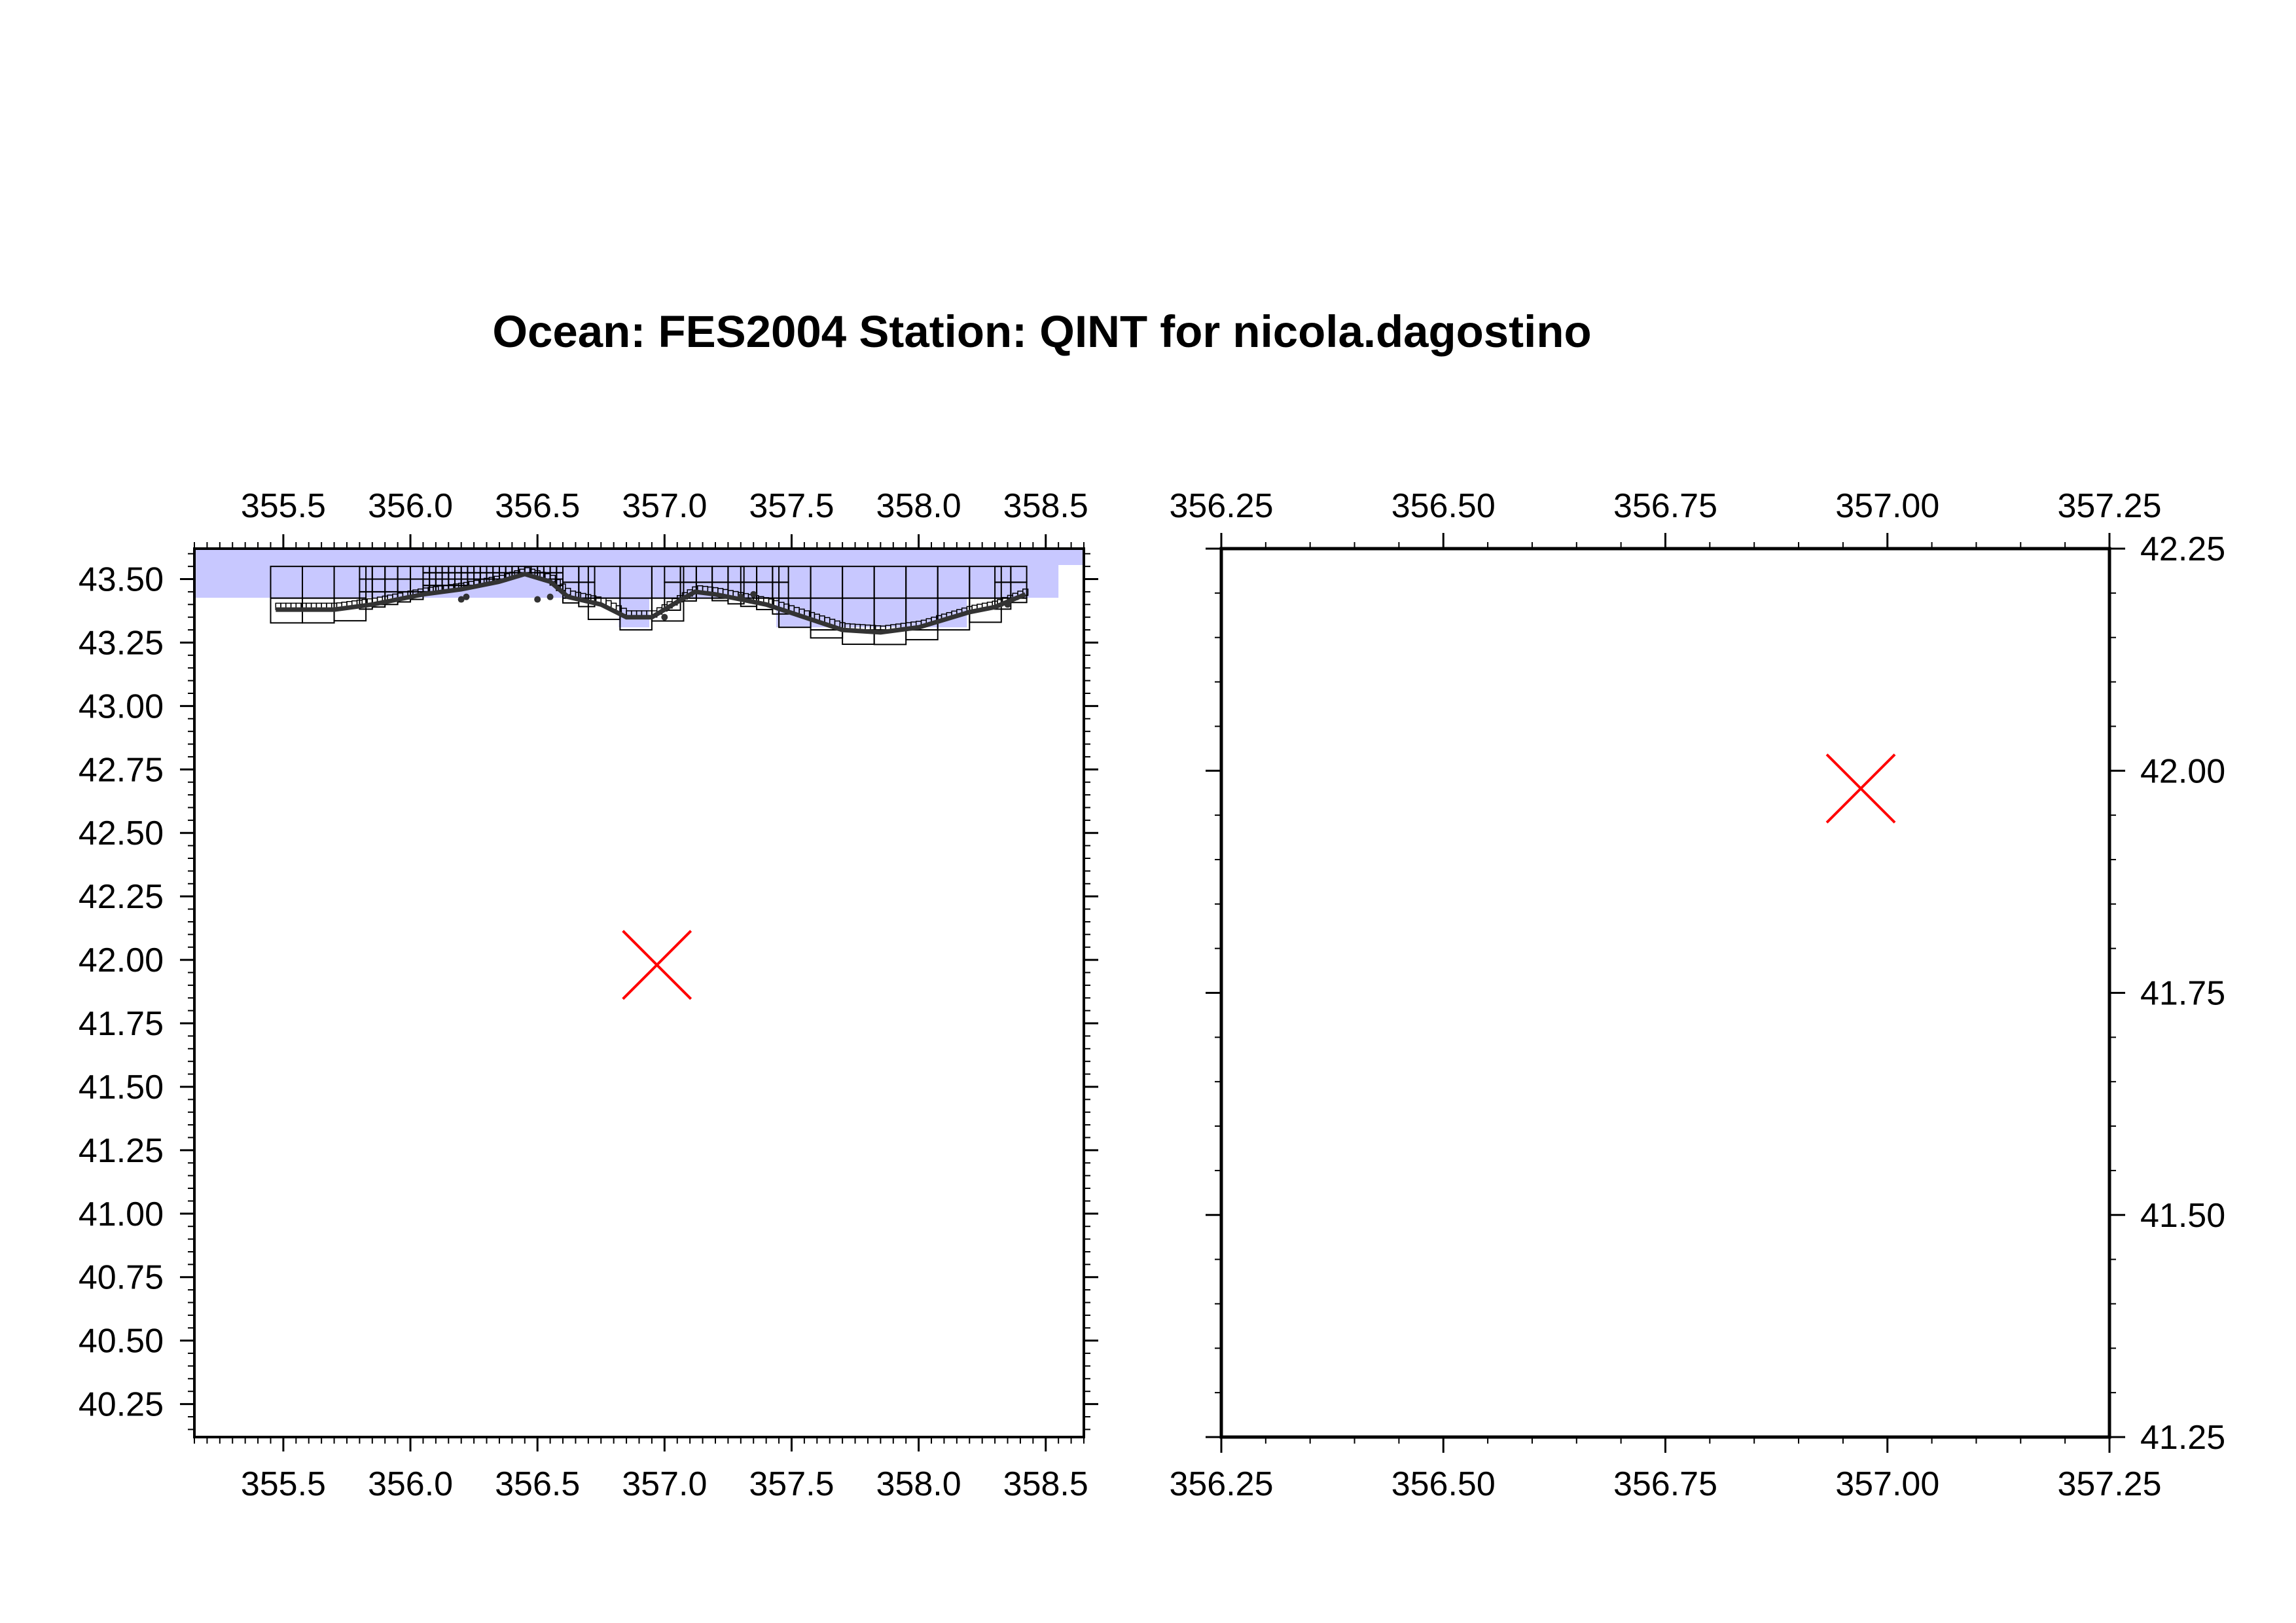  What do you see at coordinates (1045, 506) in the screenshot?
I see `x-tick-label-top: 358.5` at bounding box center [1045, 506].